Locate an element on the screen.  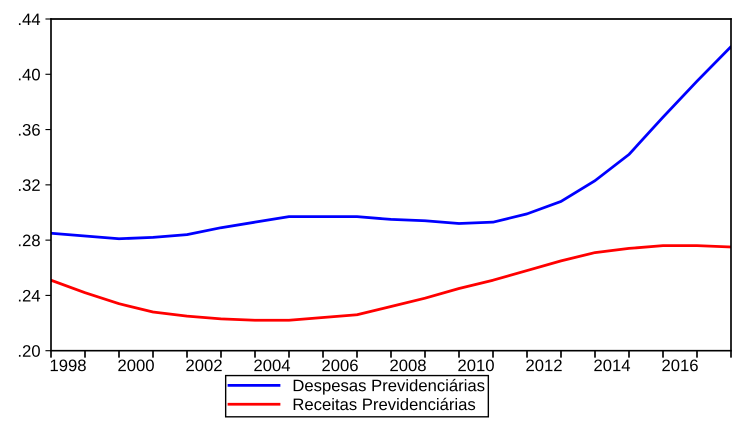
y-tick-label: .36 is located at coordinates (29, 130).